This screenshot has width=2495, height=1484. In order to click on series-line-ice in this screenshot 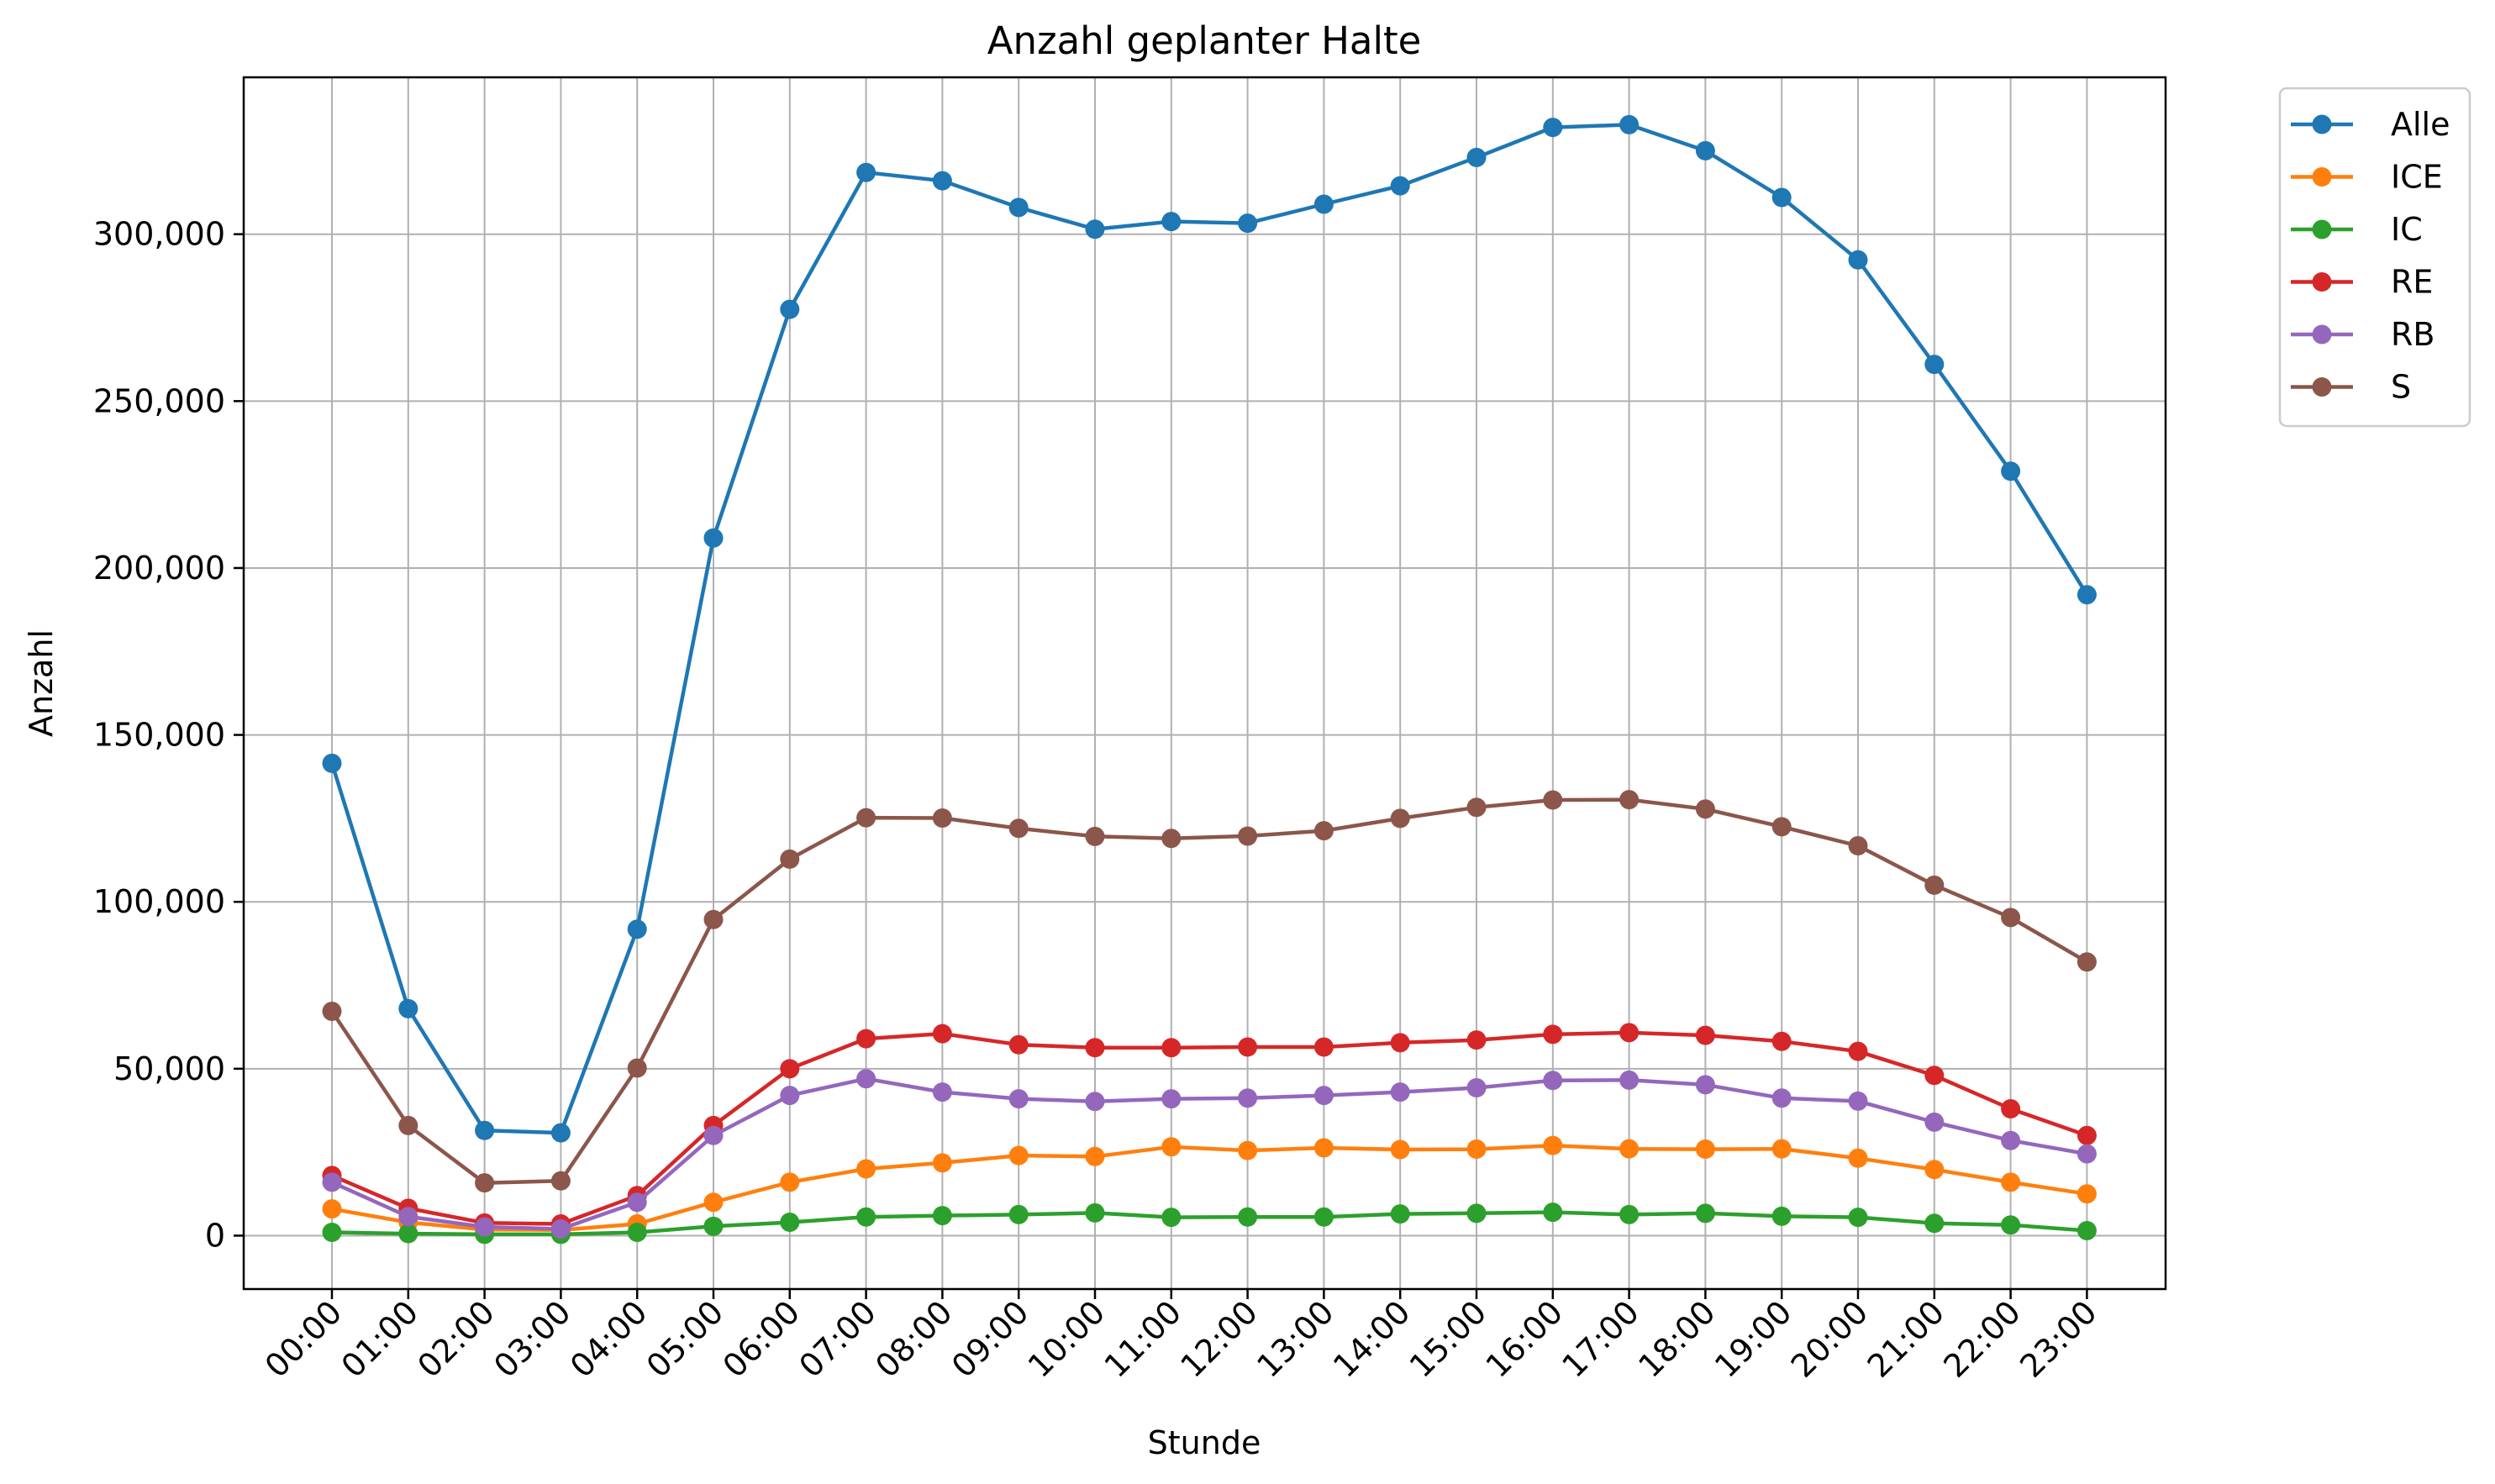, I will do `click(1209, 1187)`.